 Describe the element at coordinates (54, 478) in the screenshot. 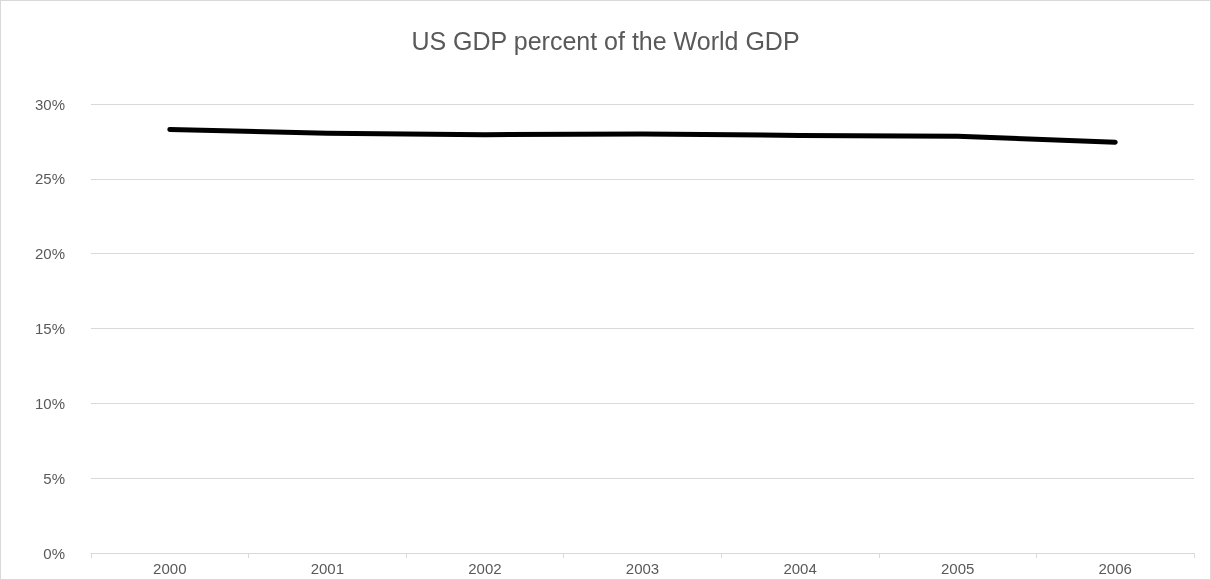

I see `y-tick-label: 5%` at that location.